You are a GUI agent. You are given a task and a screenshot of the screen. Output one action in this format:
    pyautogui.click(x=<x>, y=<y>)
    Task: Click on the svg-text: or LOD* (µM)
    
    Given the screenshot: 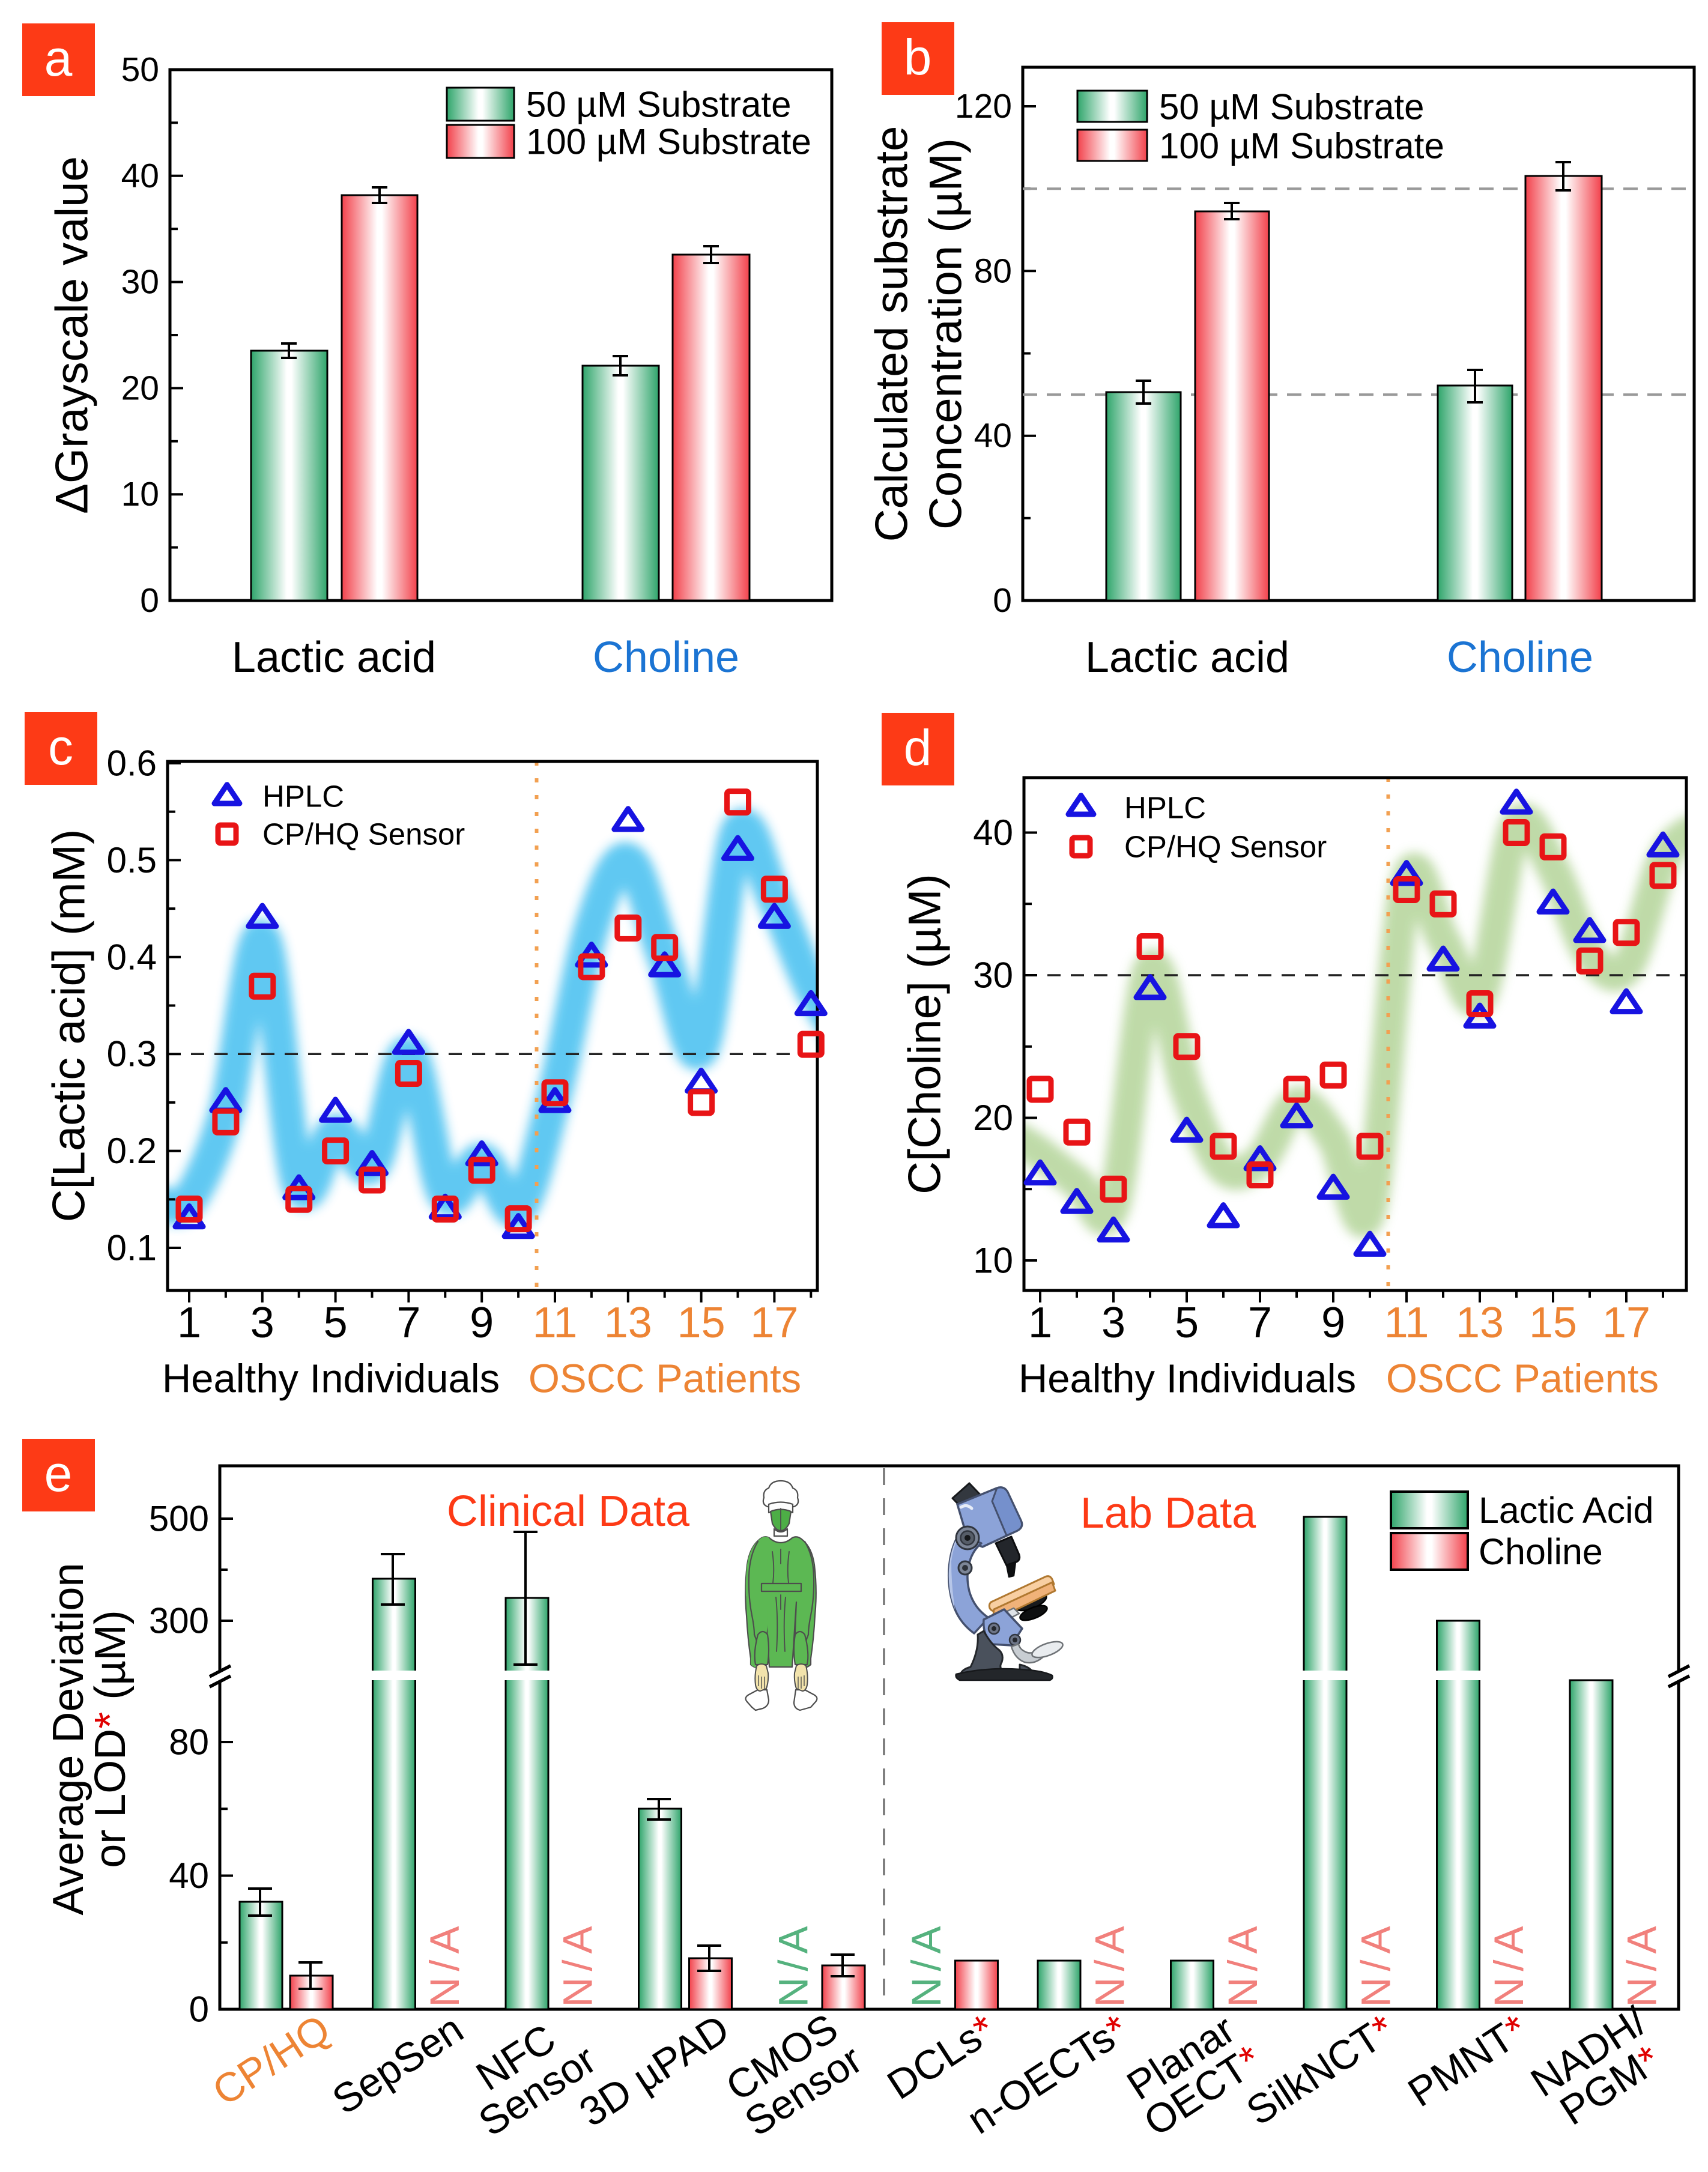 What is the action you would take?
    pyautogui.click(x=110, y=1739)
    